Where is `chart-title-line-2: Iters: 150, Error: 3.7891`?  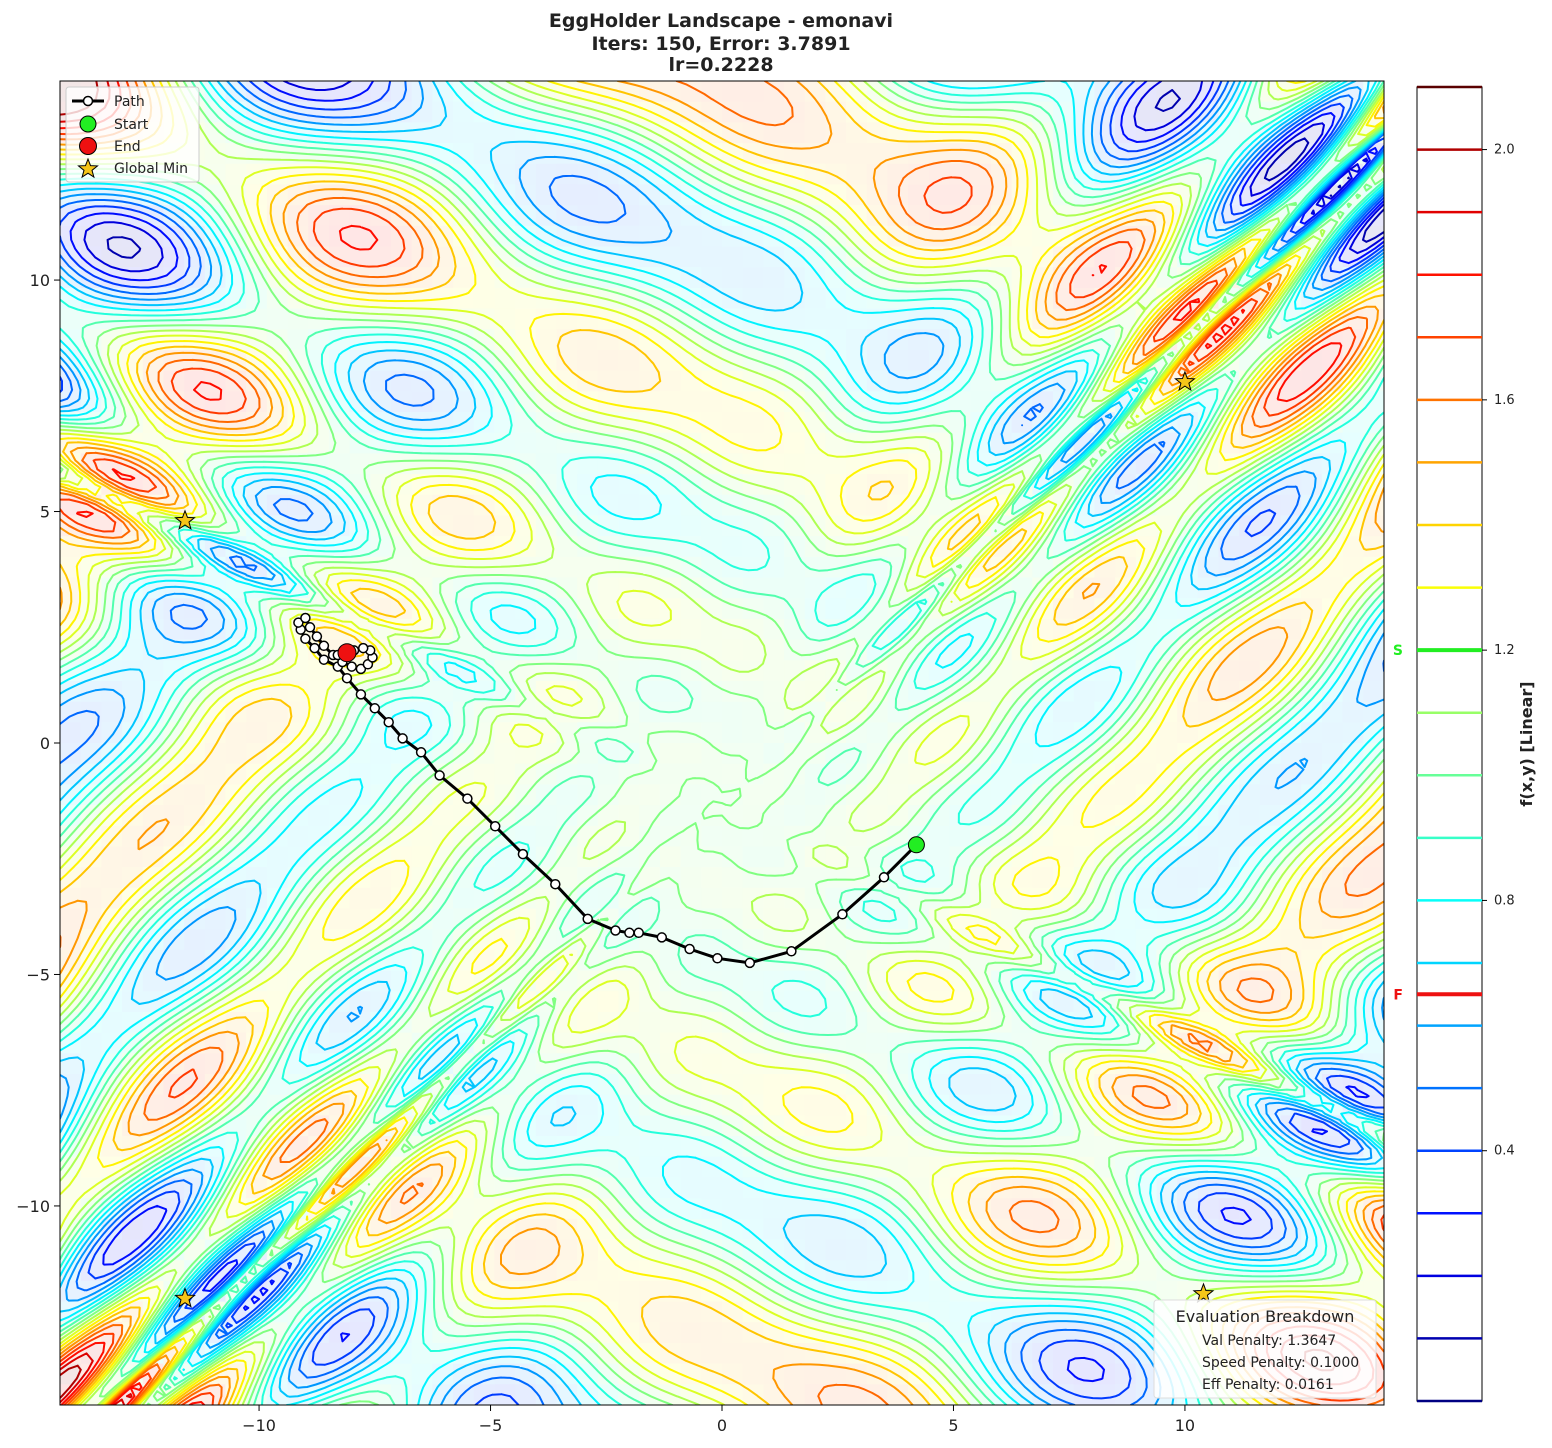 chart-title-line-2: Iters: 150, Error: 3.7891 is located at coordinates (720, 44).